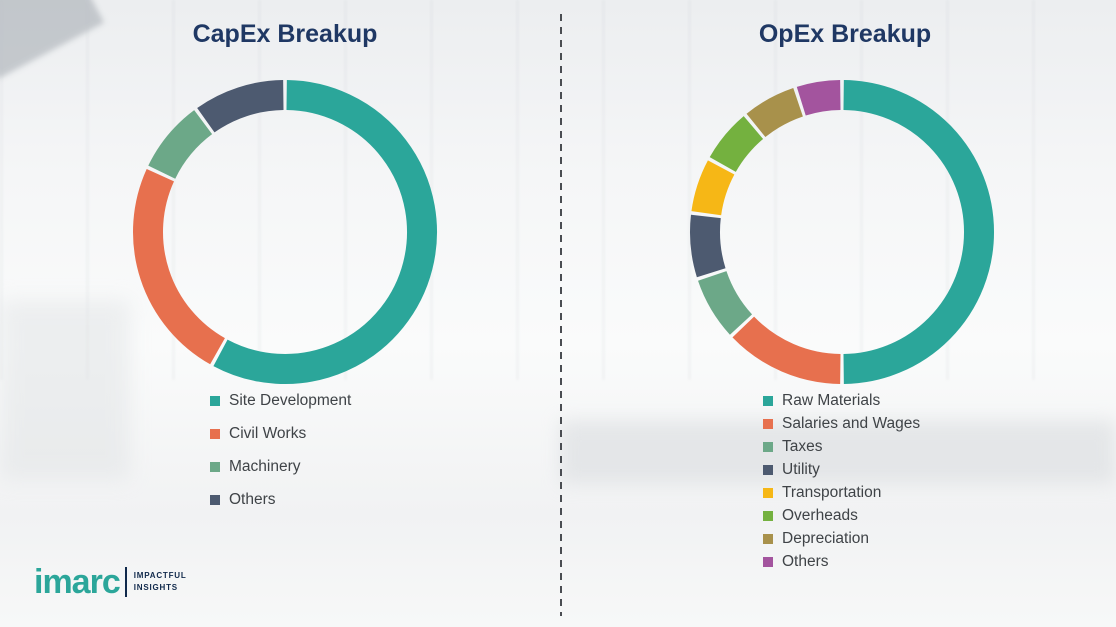 The image size is (1116, 627). Describe the element at coordinates (832, 492) in the screenshot. I see `legend-label: Transportation` at that location.